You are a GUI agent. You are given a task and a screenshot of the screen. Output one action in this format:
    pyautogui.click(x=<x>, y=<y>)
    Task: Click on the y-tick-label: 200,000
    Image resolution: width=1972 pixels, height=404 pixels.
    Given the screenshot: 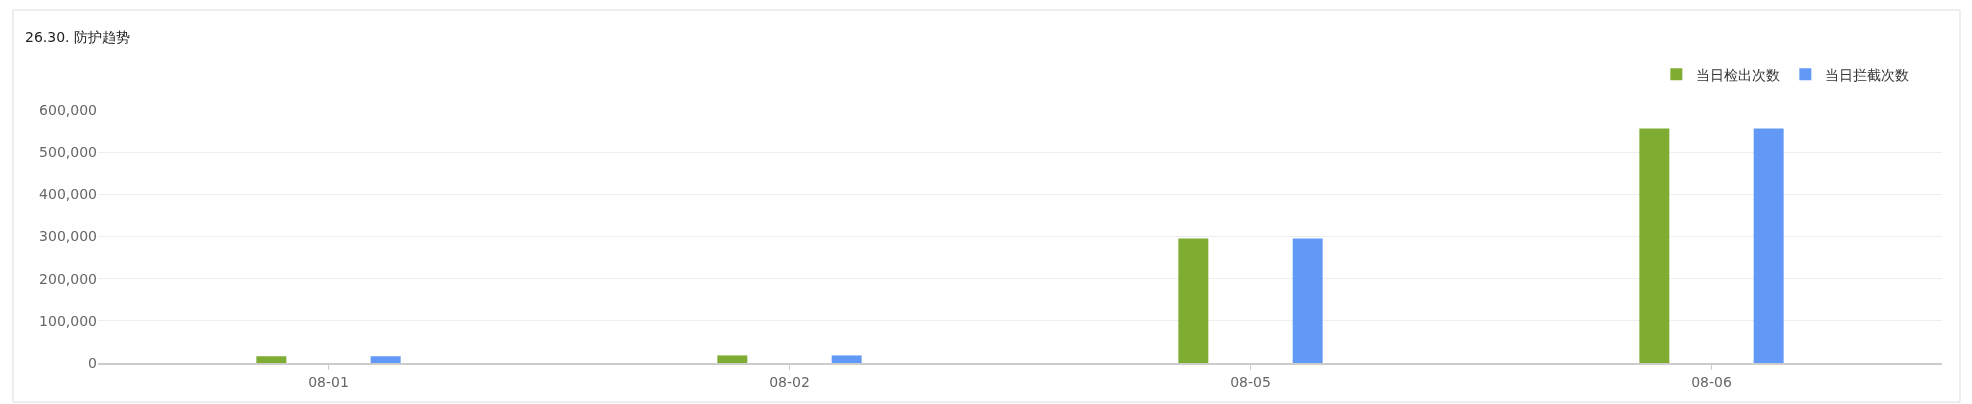 What is the action you would take?
    pyautogui.click(x=68, y=278)
    